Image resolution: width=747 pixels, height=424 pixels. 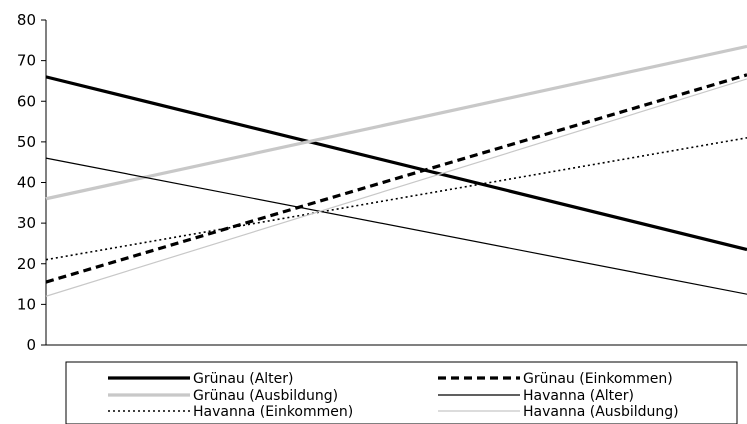 I want to click on y-tick-label: 80, so click(x=26, y=20).